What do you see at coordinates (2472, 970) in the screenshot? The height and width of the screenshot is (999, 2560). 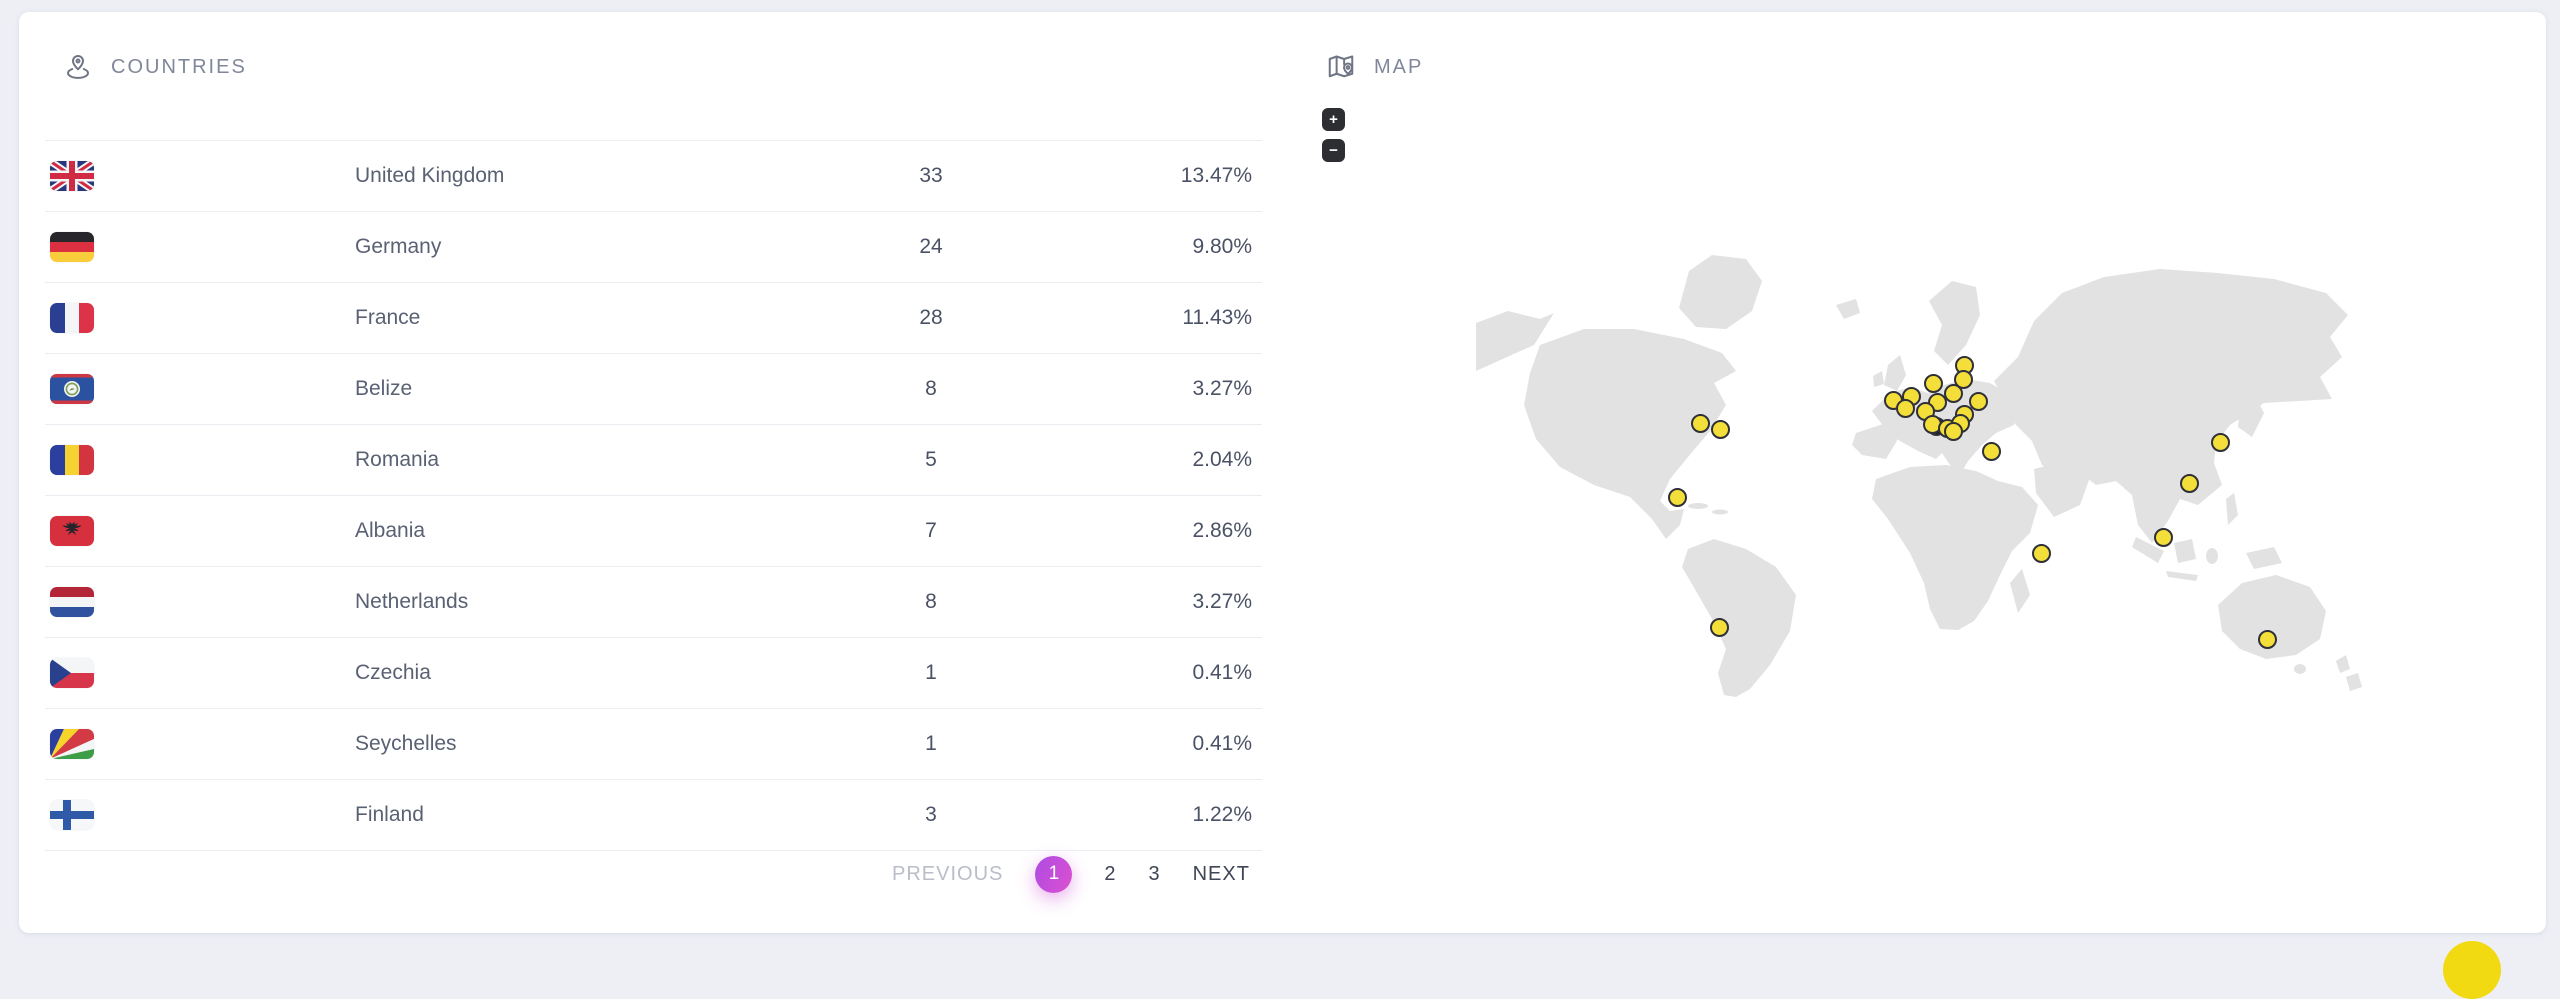 I see `floating-action-button` at bounding box center [2472, 970].